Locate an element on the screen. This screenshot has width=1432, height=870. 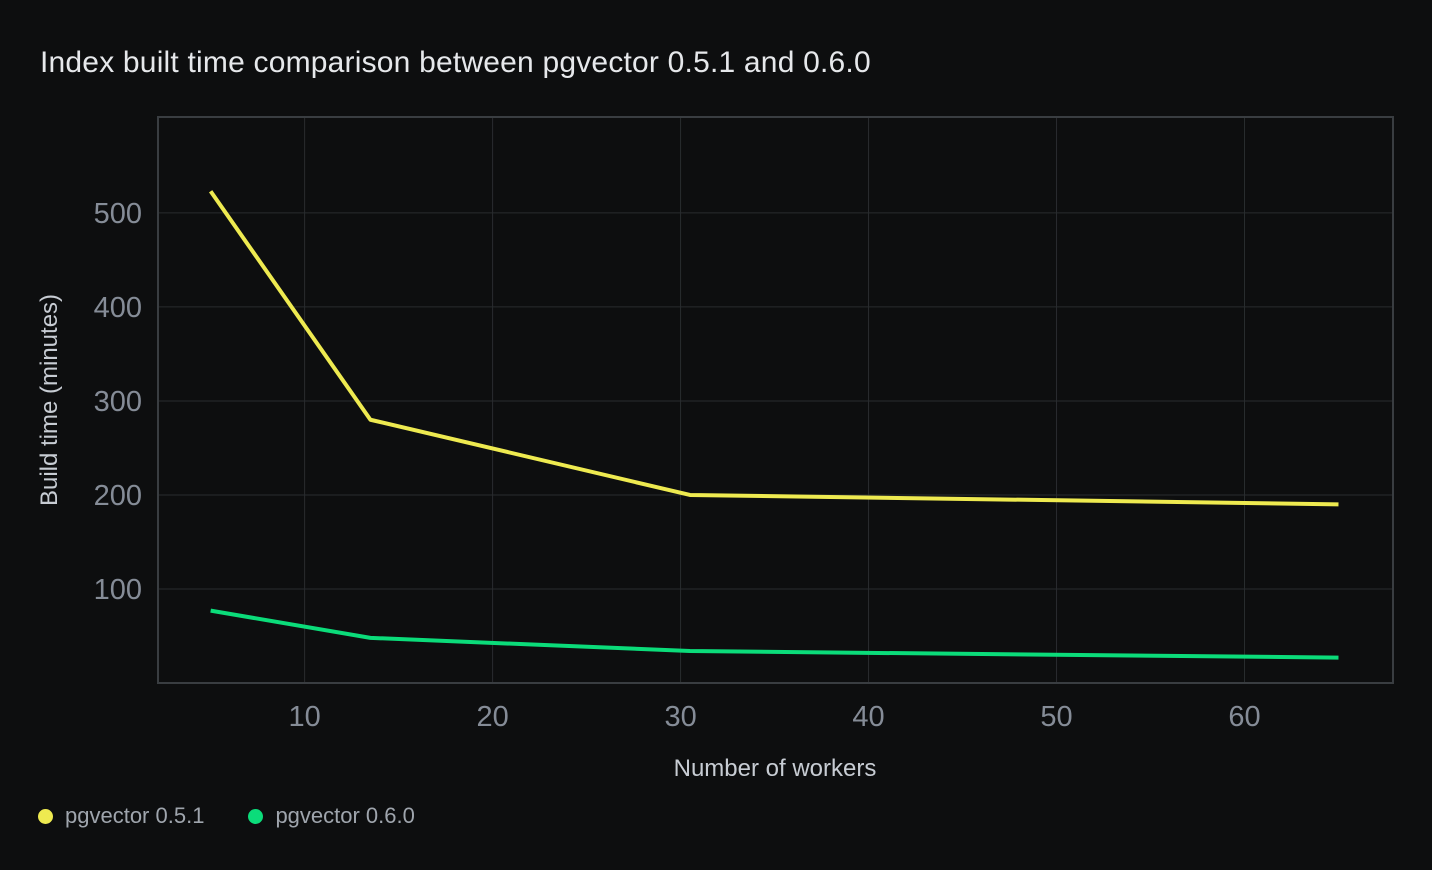
x-tick-label: 10 is located at coordinates (304, 717).